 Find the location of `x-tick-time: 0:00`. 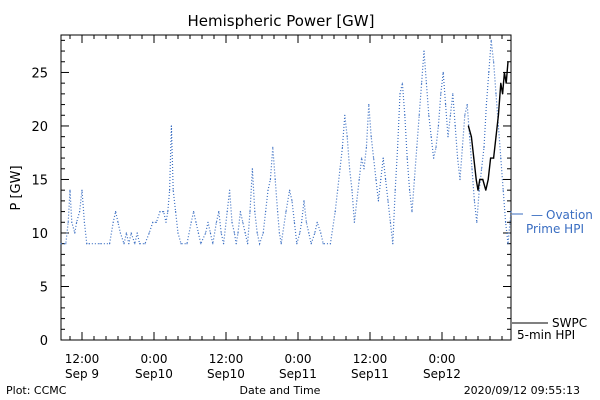

x-tick-time: 0:00 is located at coordinates (154, 359).